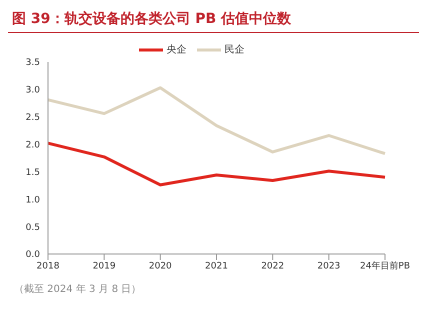  Describe the element at coordinates (33, 227) in the screenshot. I see `y-tick-label: 0.5` at that location.